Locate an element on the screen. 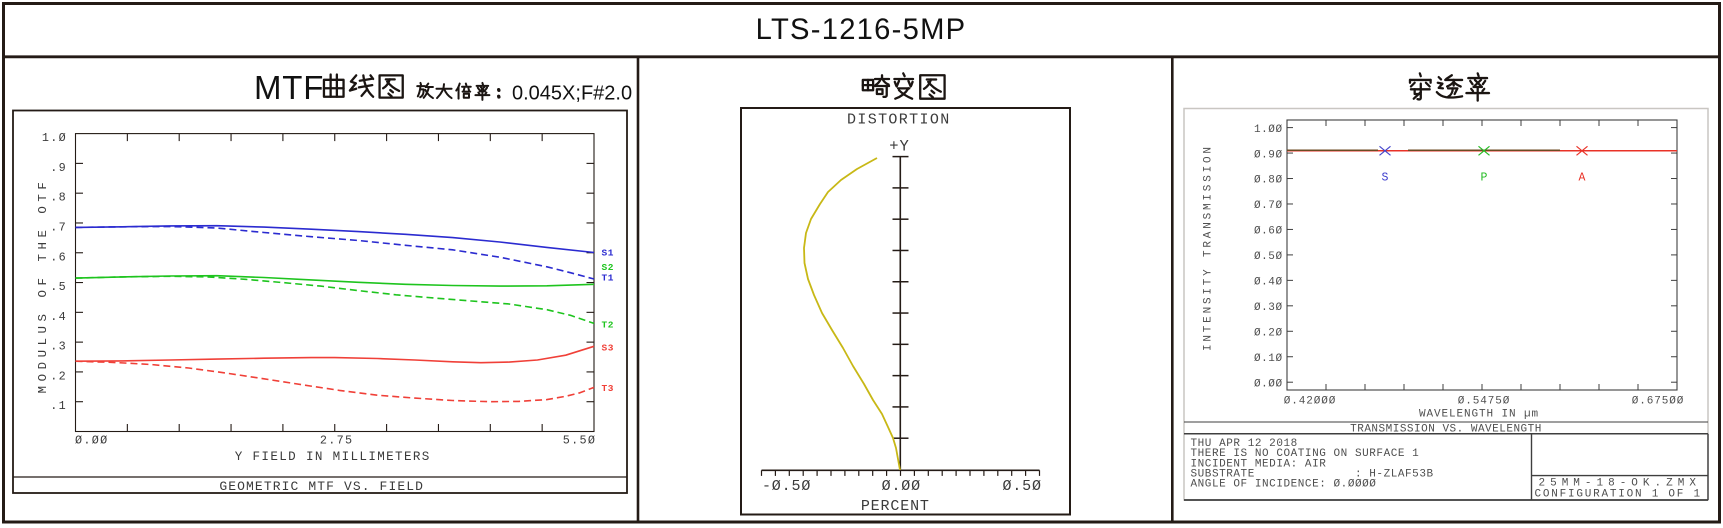 The image size is (1723, 528). svg-text: INCIDENT MEDIA: AIR is located at coordinates (1259, 464).